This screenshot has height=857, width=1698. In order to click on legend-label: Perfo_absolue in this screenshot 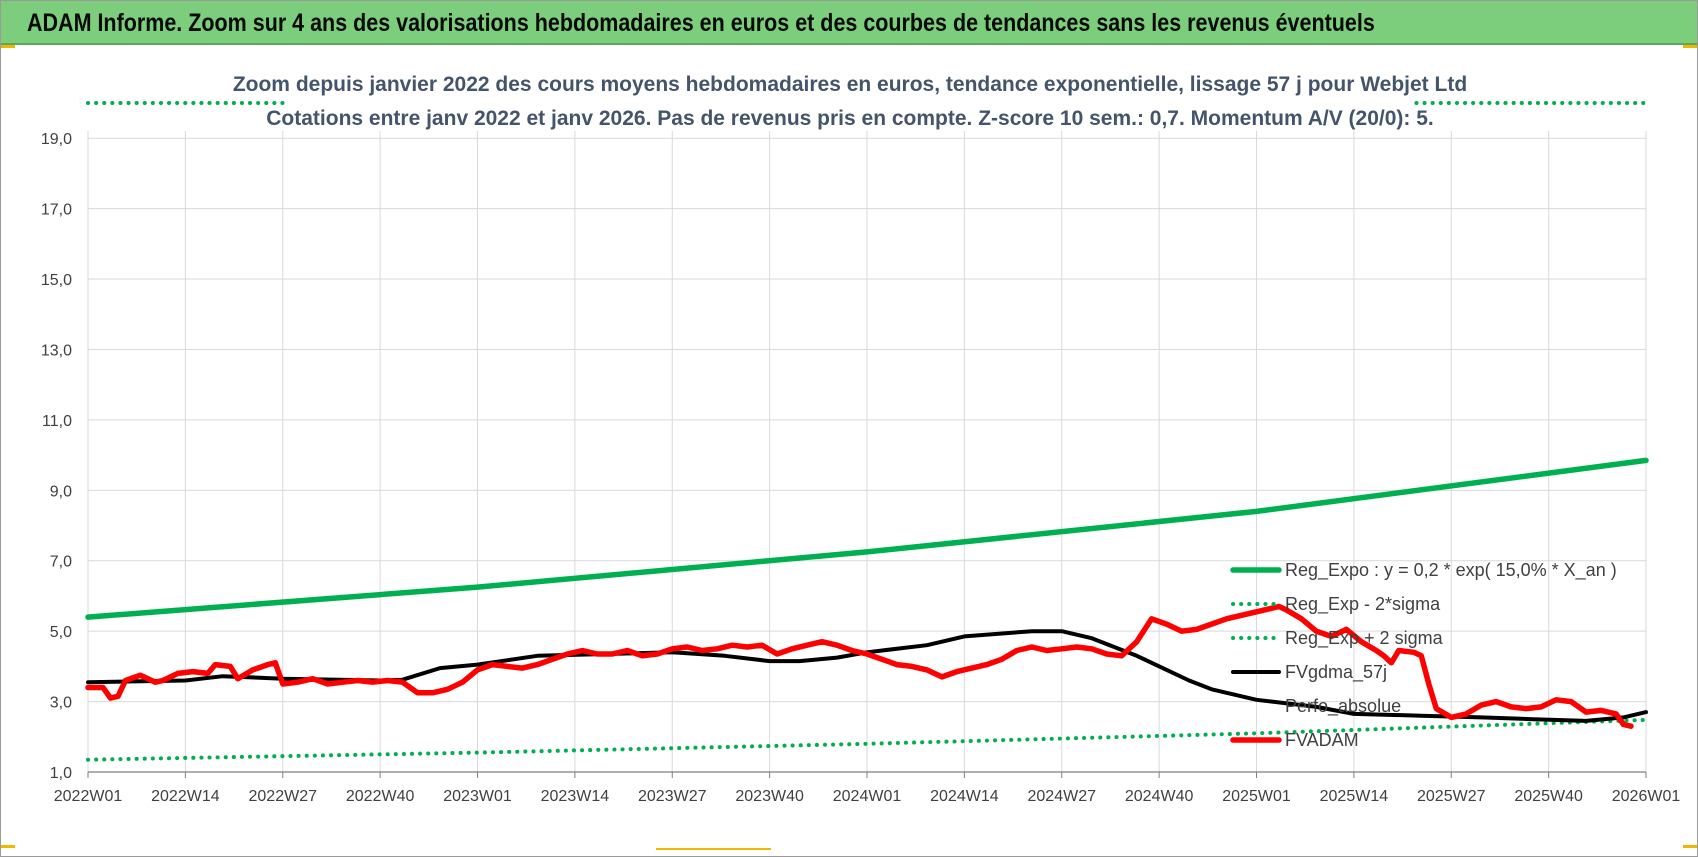, I will do `click(1343, 706)`.